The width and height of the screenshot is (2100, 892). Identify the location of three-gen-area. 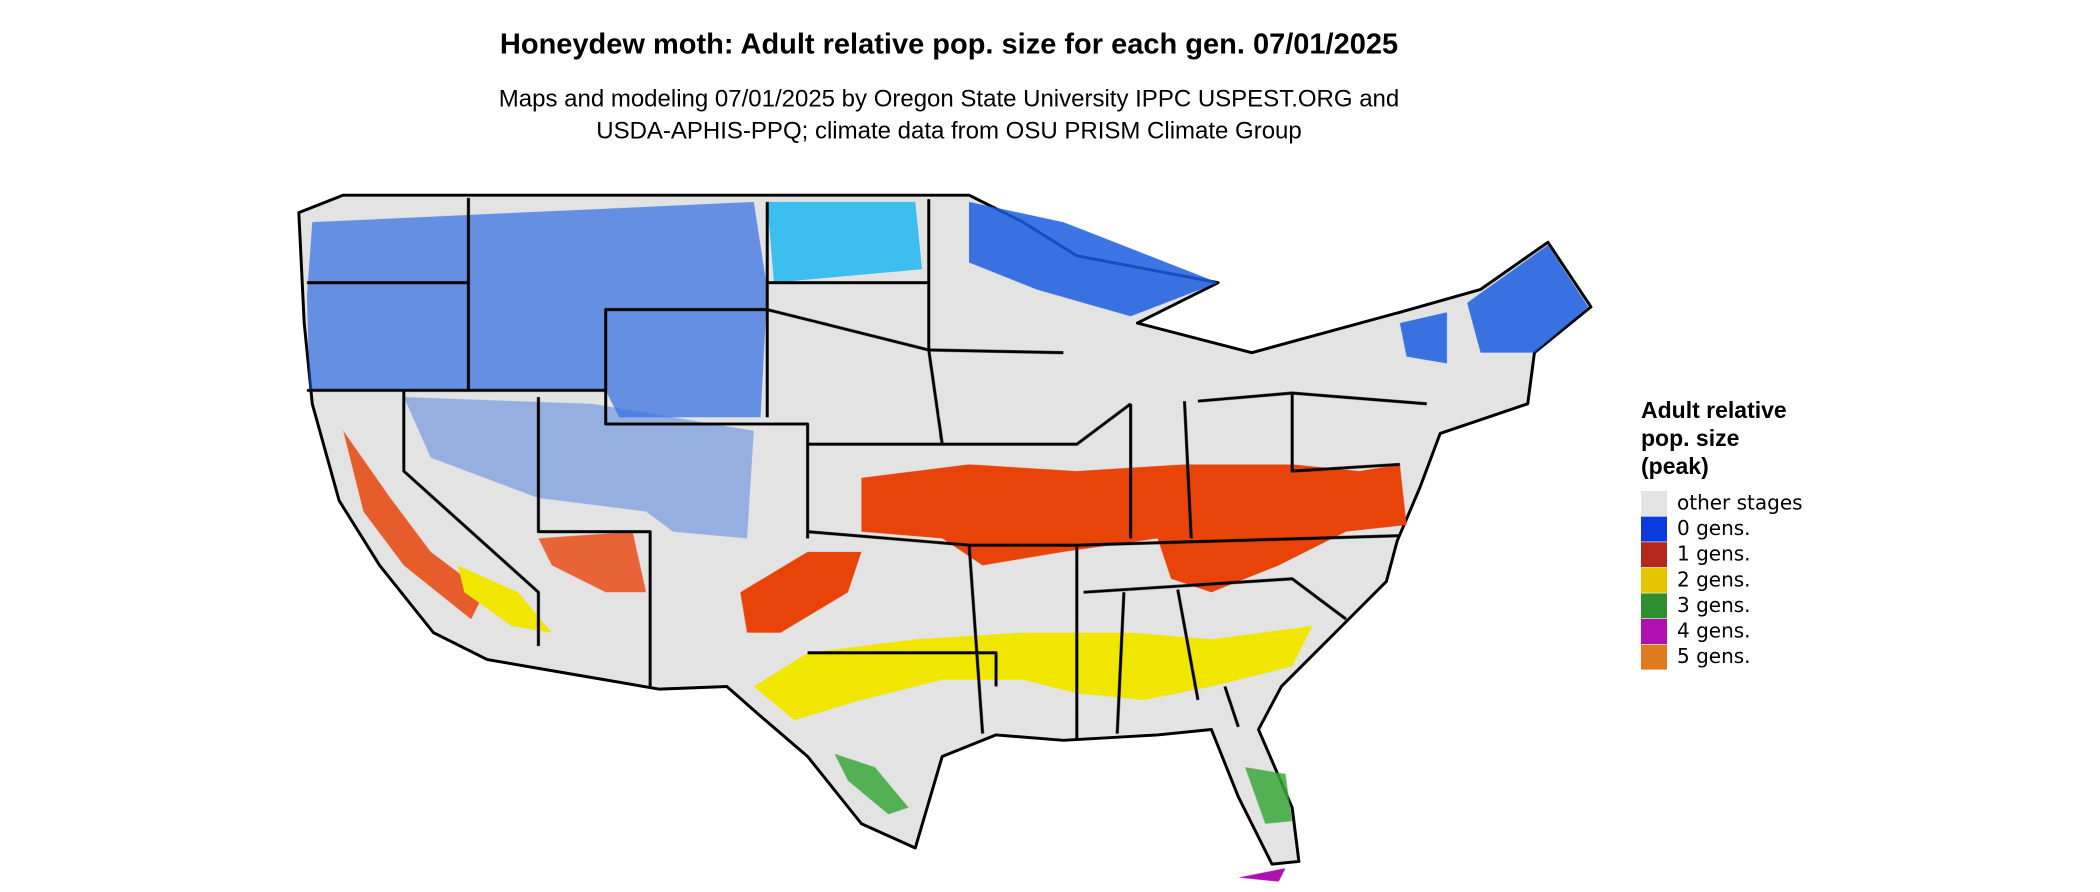
(1063, 788).